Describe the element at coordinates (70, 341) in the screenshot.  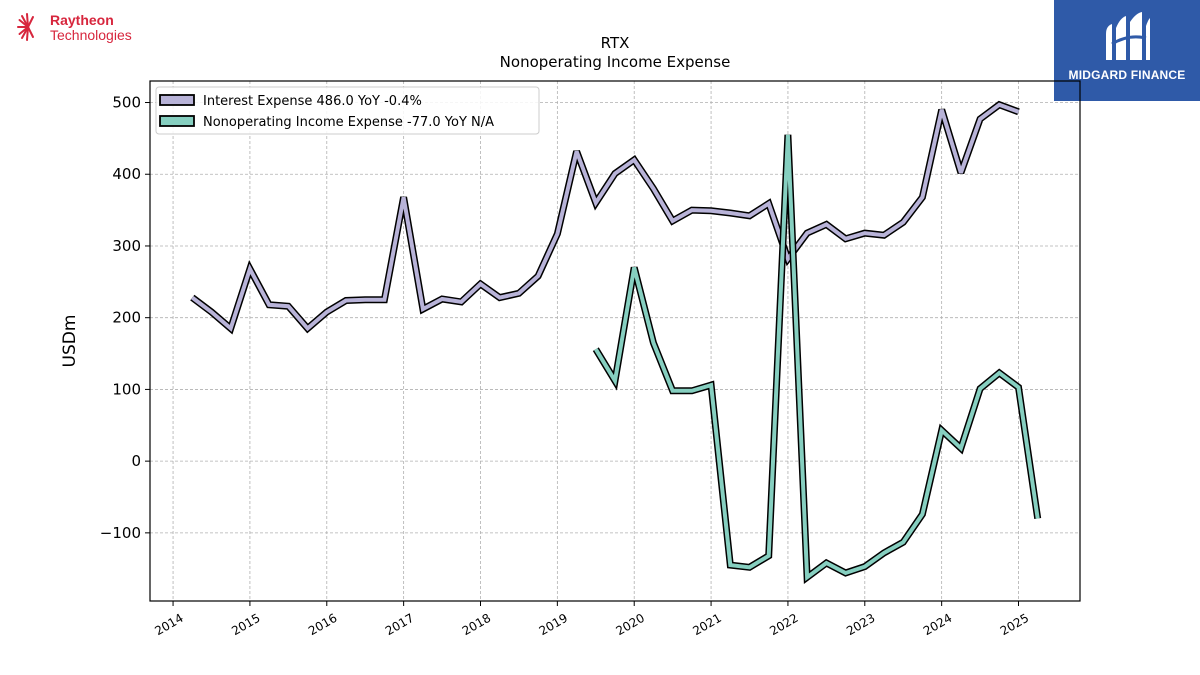
I see `y-axis-label: USDm` at that location.